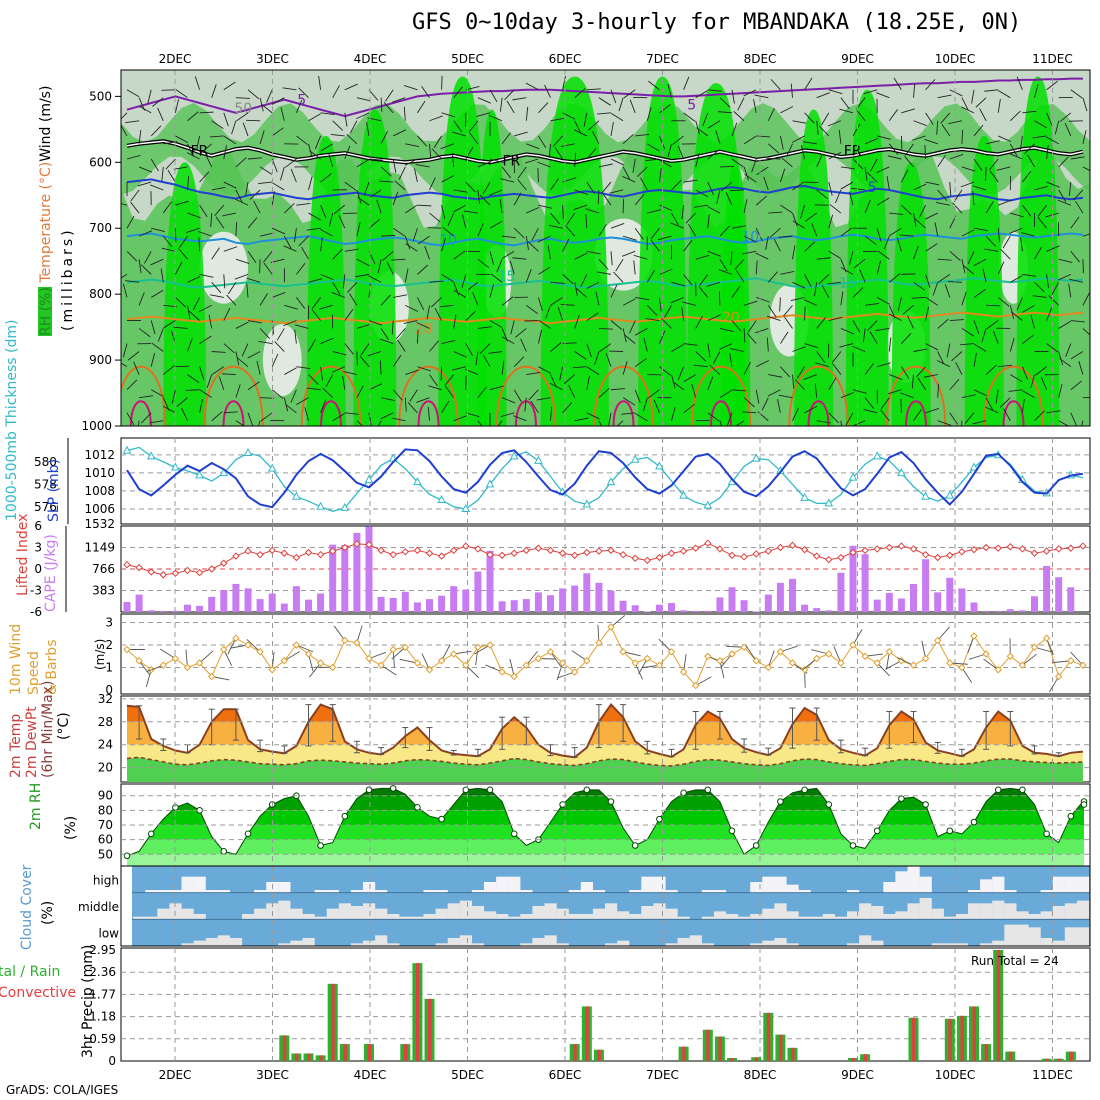 This screenshot has width=1100, height=1100. I want to click on slp-tick-label: 1006, so click(99, 509).